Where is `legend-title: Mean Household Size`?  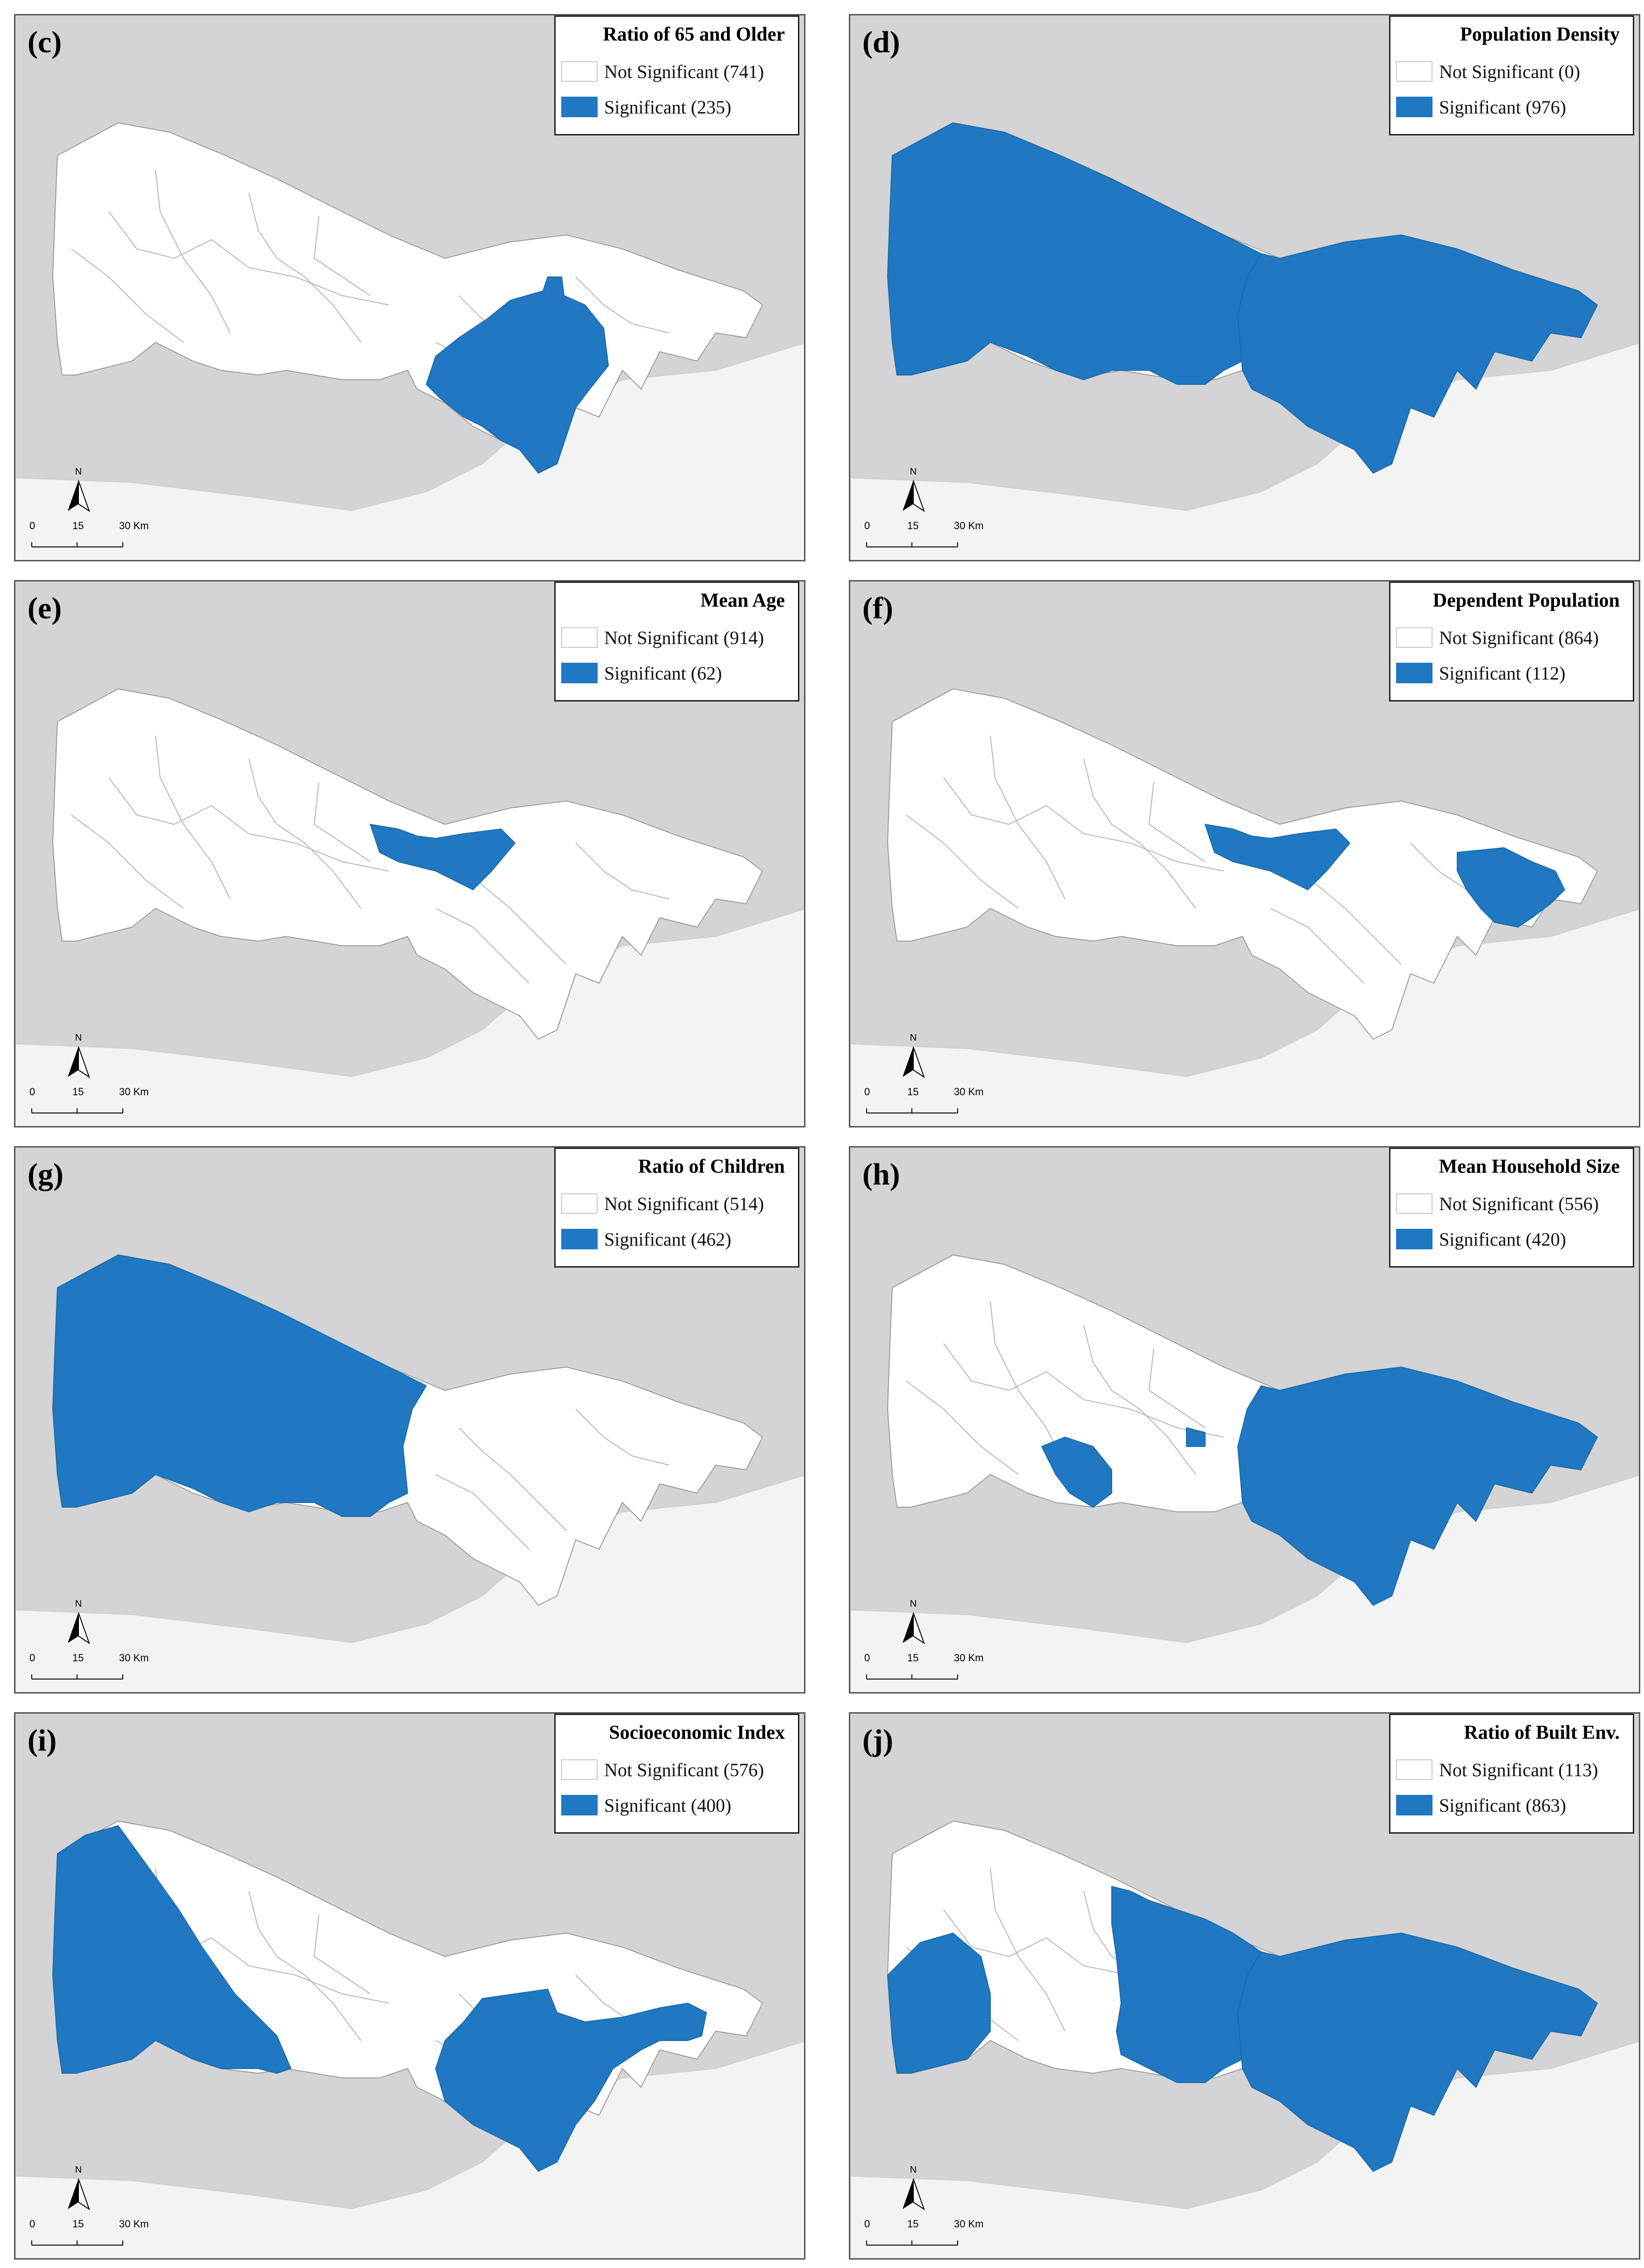 legend-title: Mean Household Size is located at coordinates (1530, 1166).